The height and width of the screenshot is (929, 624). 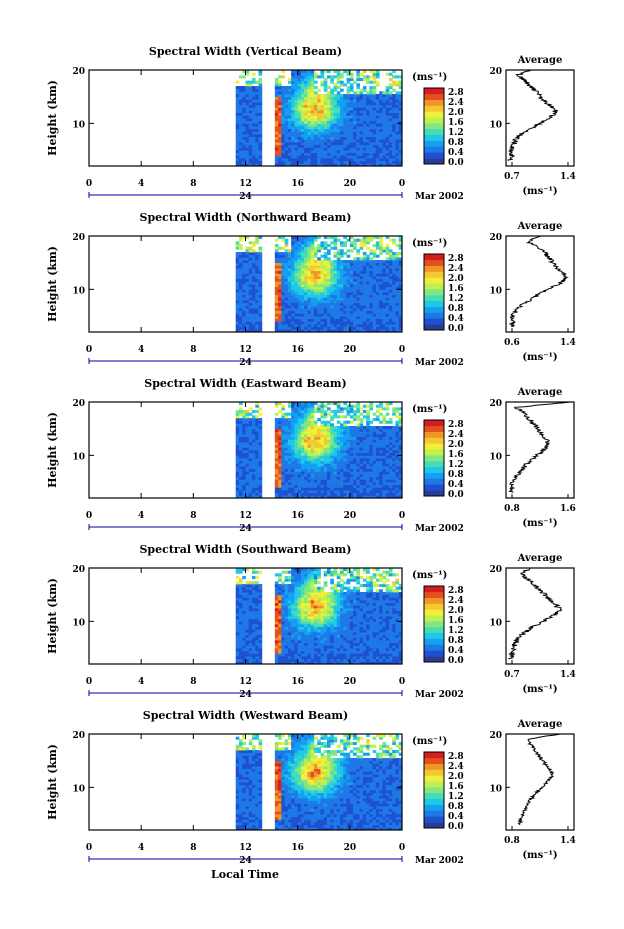 I want to click on avg-unit-label: (ms⁻¹), so click(x=539, y=357).